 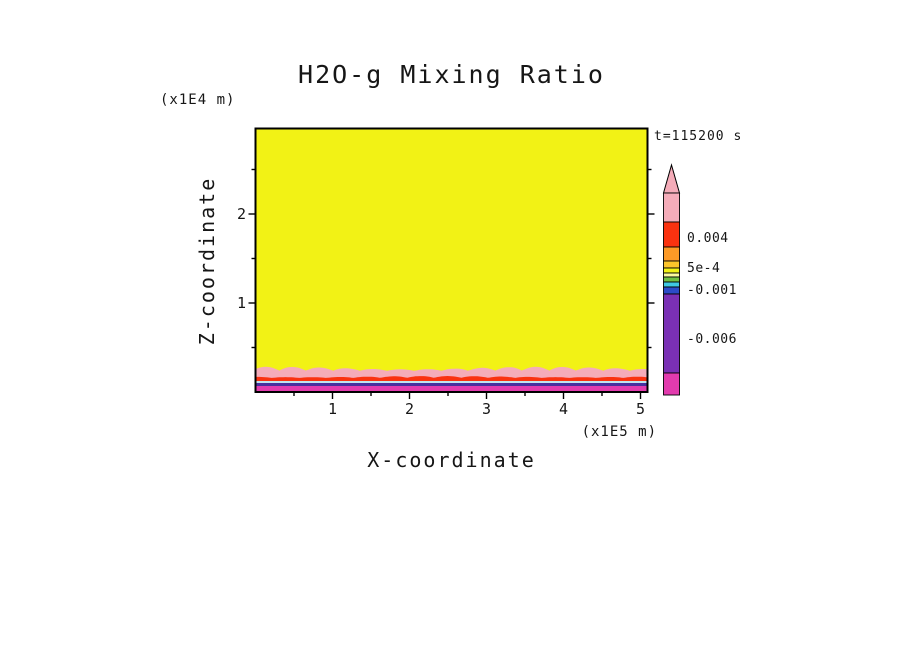 I want to click on x-axis-unit-label: (x1E5 m), so click(x=619, y=432).